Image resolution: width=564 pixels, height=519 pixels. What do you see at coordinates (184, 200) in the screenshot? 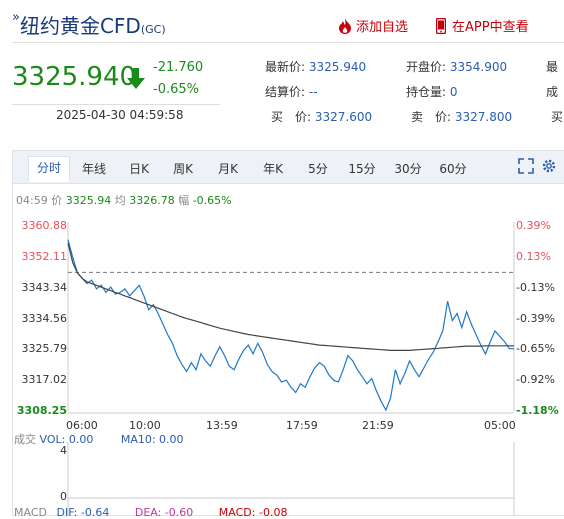
I see `info-amp-label: 幅` at bounding box center [184, 200].